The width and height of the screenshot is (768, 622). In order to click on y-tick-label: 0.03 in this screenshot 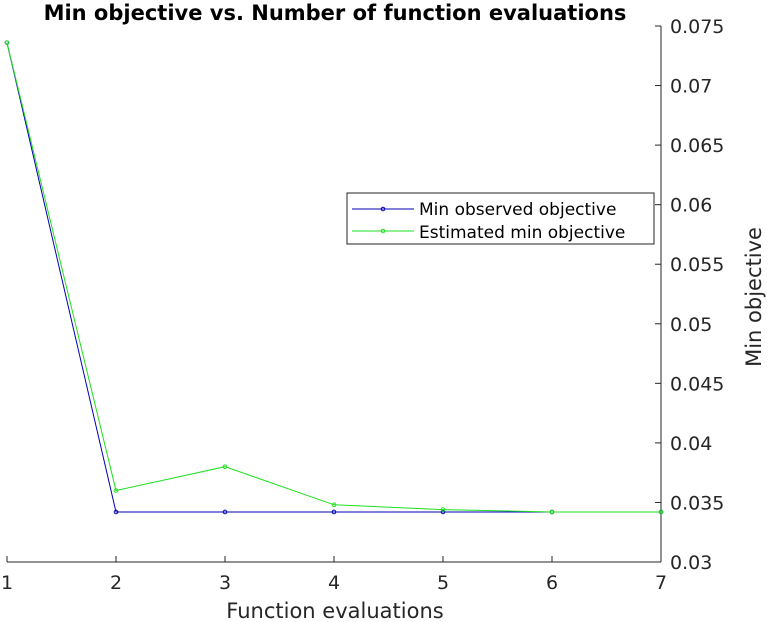, I will do `click(691, 563)`.